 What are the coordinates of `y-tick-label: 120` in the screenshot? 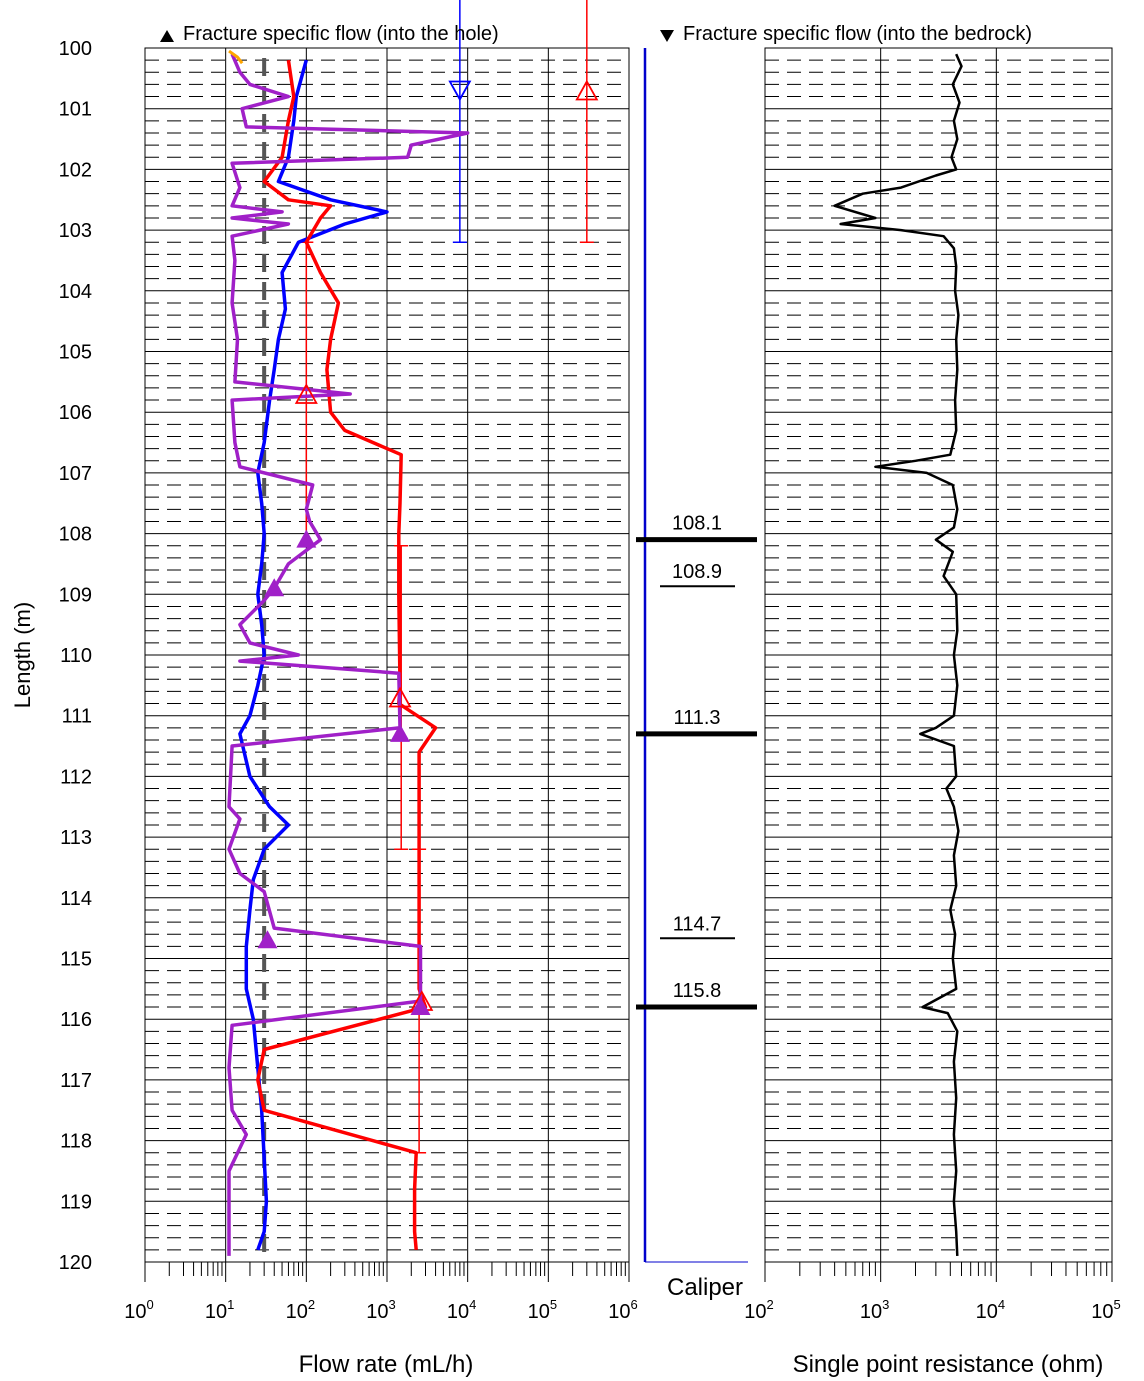 It's located at (75, 1263).